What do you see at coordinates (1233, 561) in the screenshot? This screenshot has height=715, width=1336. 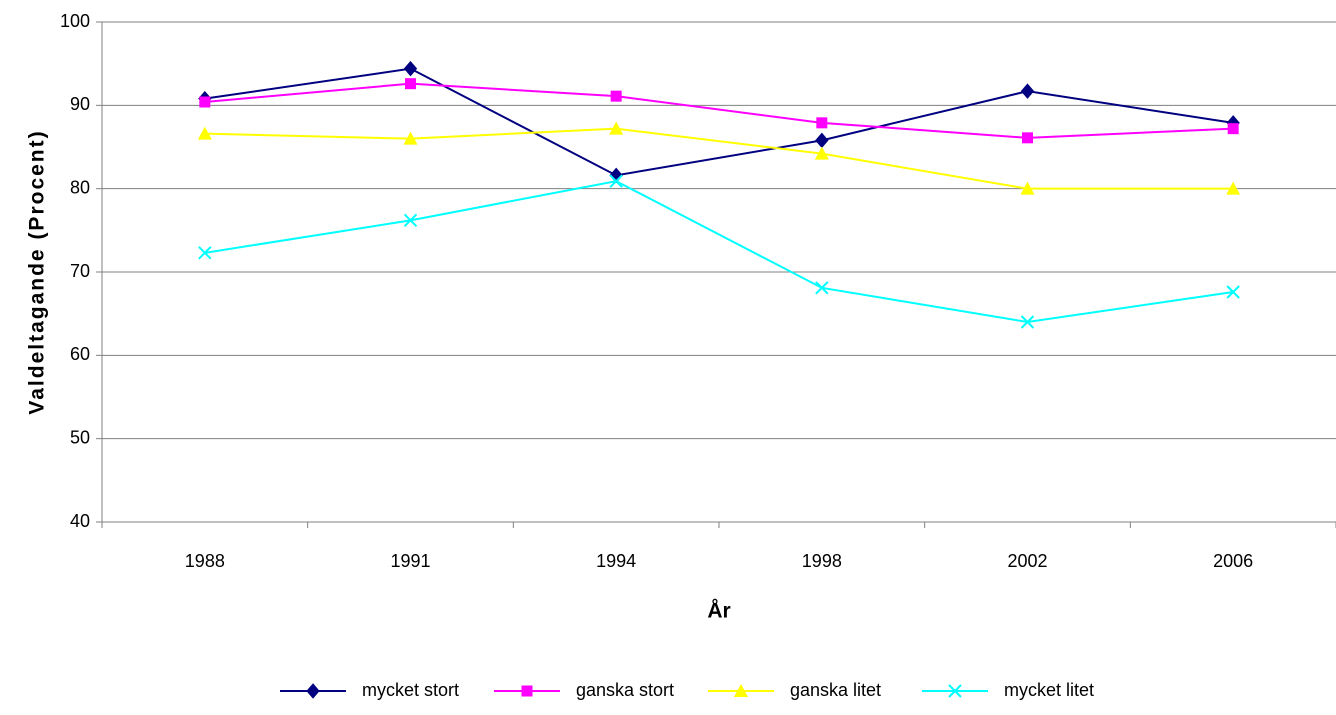 I see `x-tick-label: 2006` at bounding box center [1233, 561].